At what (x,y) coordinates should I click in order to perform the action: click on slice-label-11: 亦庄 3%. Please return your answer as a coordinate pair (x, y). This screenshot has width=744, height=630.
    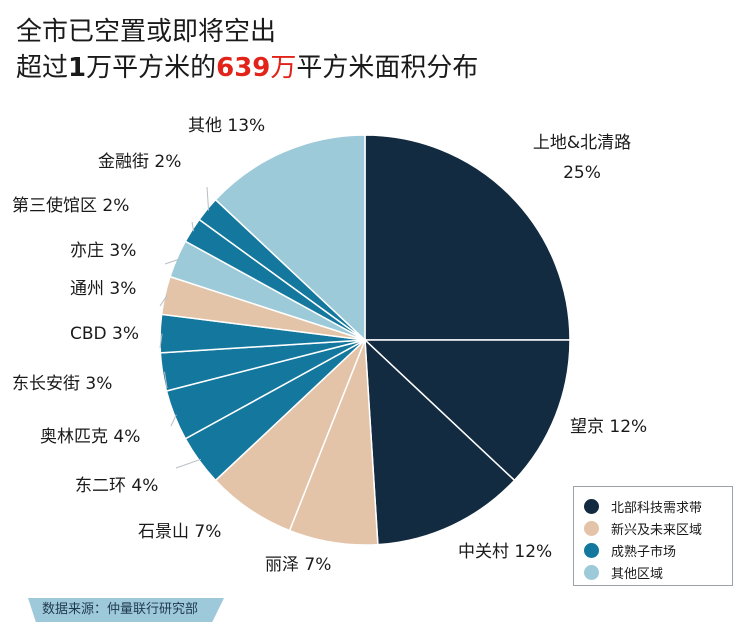
    Looking at the image, I should click on (103, 251).